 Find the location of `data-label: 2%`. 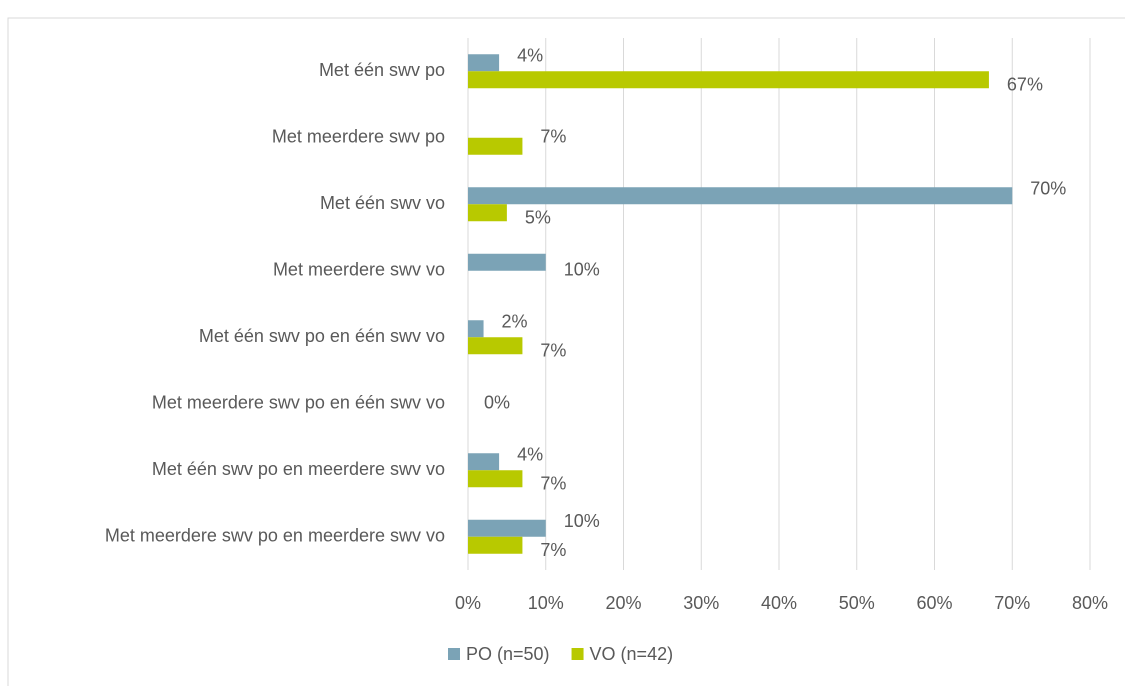

data-label: 2% is located at coordinates (515, 322).